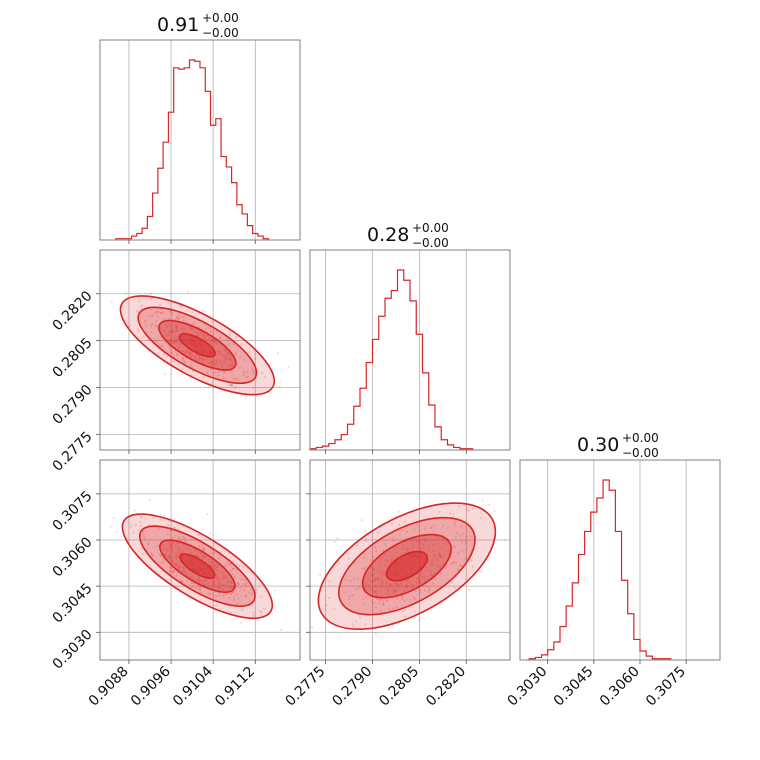 The image size is (760, 760). I want to click on title-value-1: 0.28, so click(388, 235).